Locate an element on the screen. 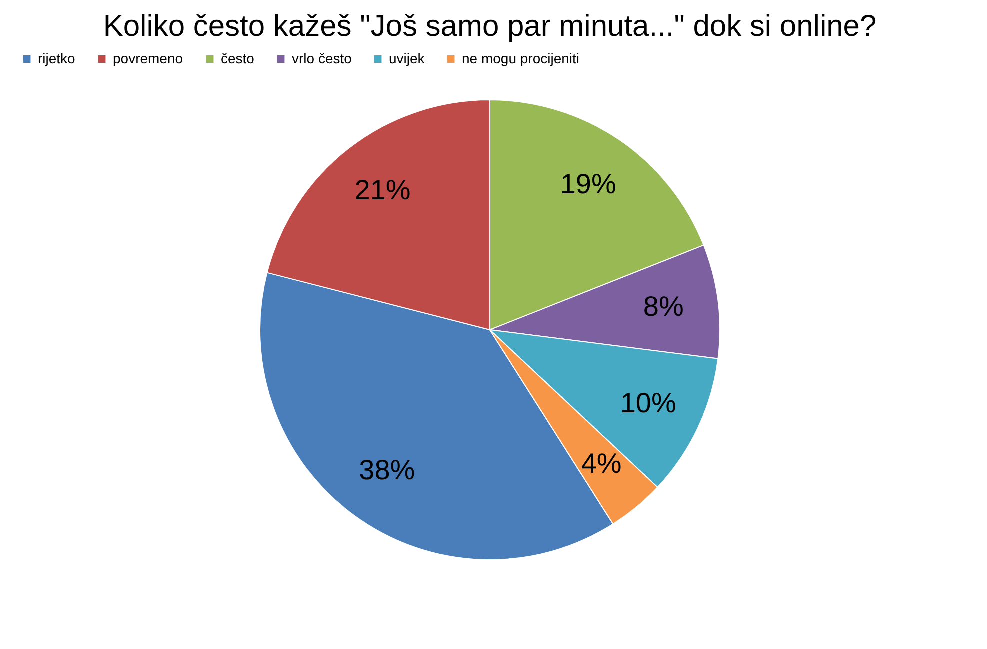 The image size is (987, 649). legend-label: vrlo često is located at coordinates (322, 58).